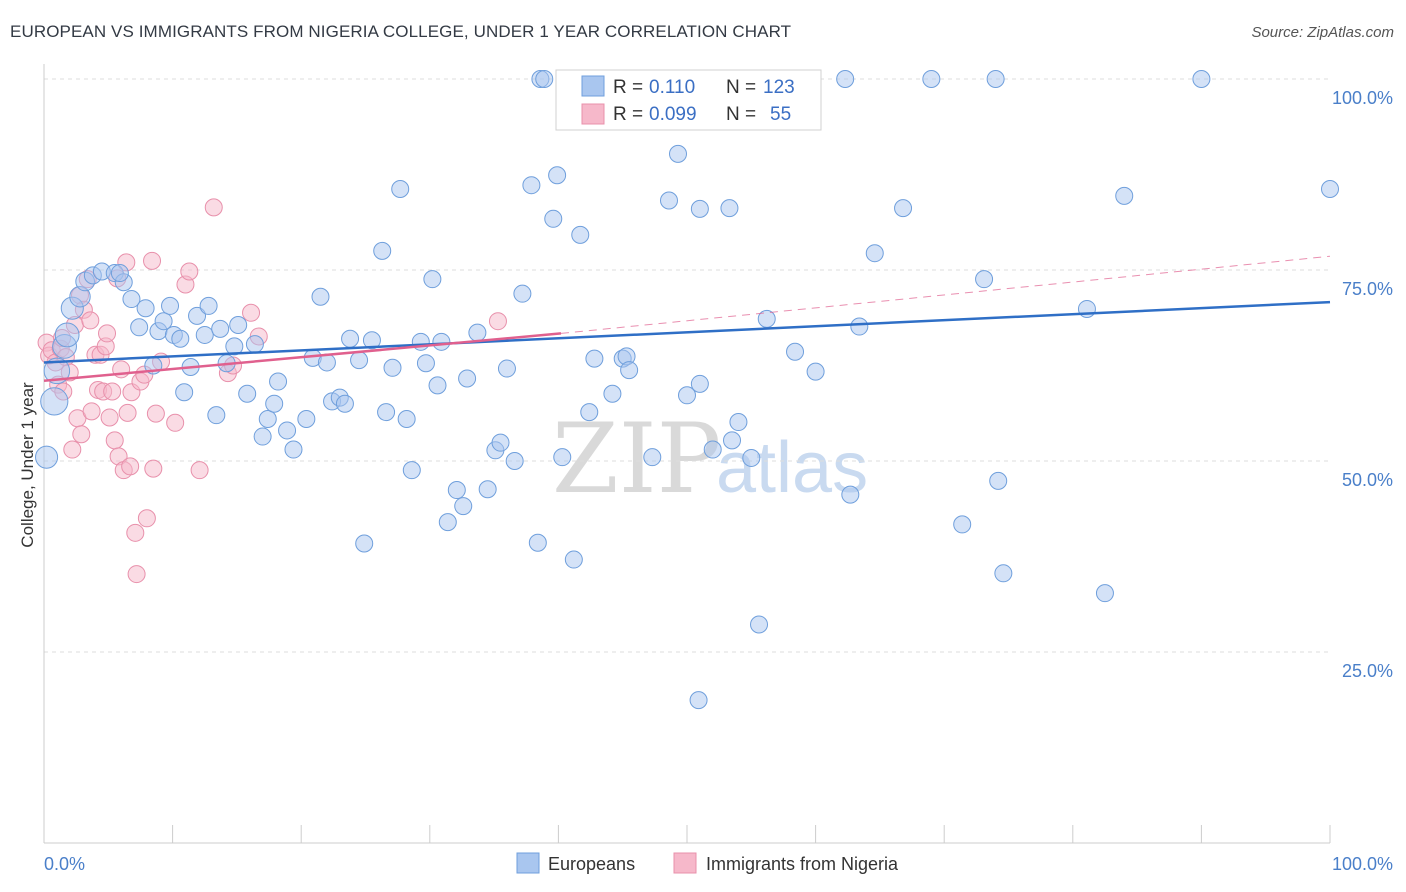 This screenshot has height=892, width=1406. Describe the element at coordinates (741, 87) in the screenshot. I see `legend-n-label-europeans: N =` at that location.